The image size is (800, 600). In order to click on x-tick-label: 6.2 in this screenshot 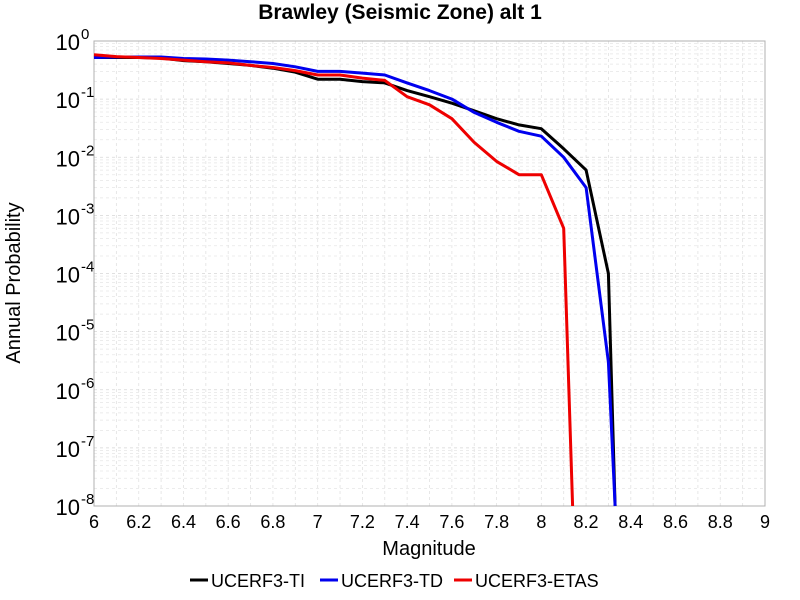, I will do `click(138, 522)`.